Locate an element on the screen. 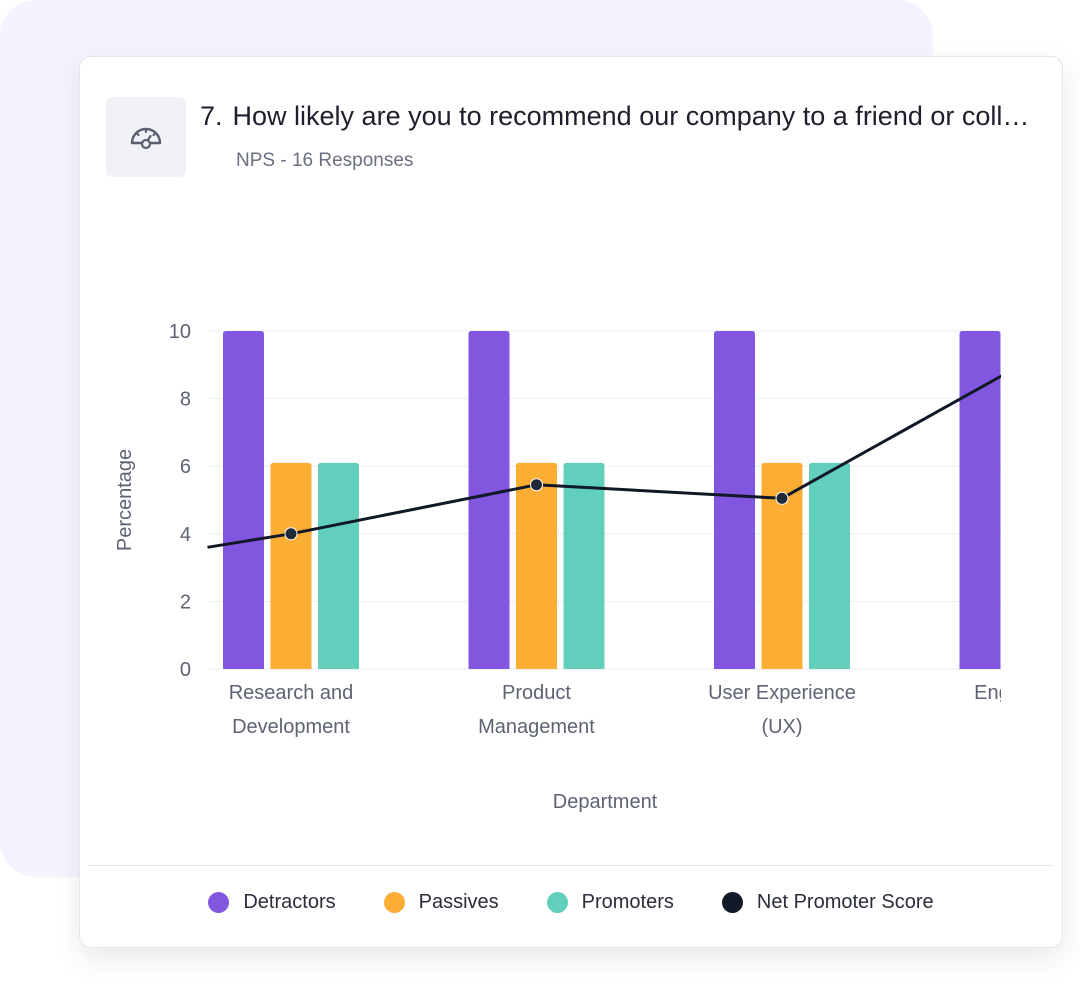  legend-label: Passives is located at coordinates (458, 902).